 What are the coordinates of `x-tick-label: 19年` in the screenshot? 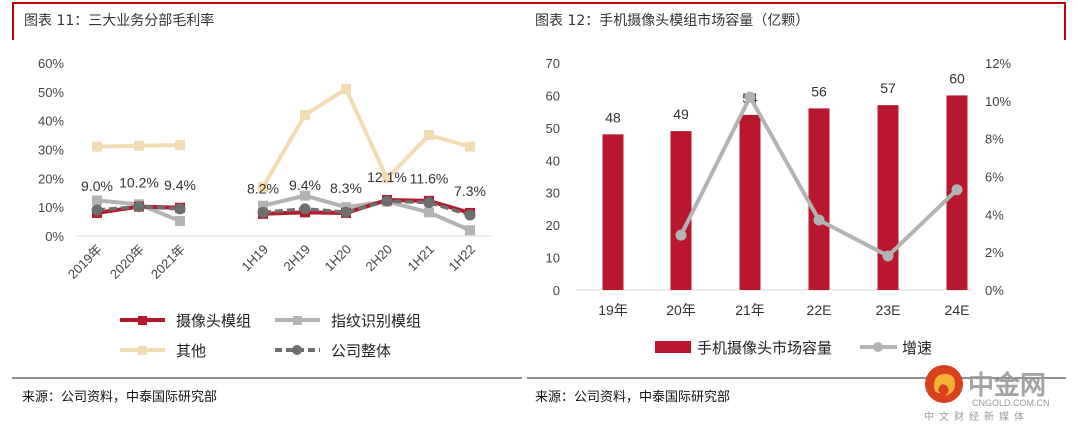 It's located at (613, 310).